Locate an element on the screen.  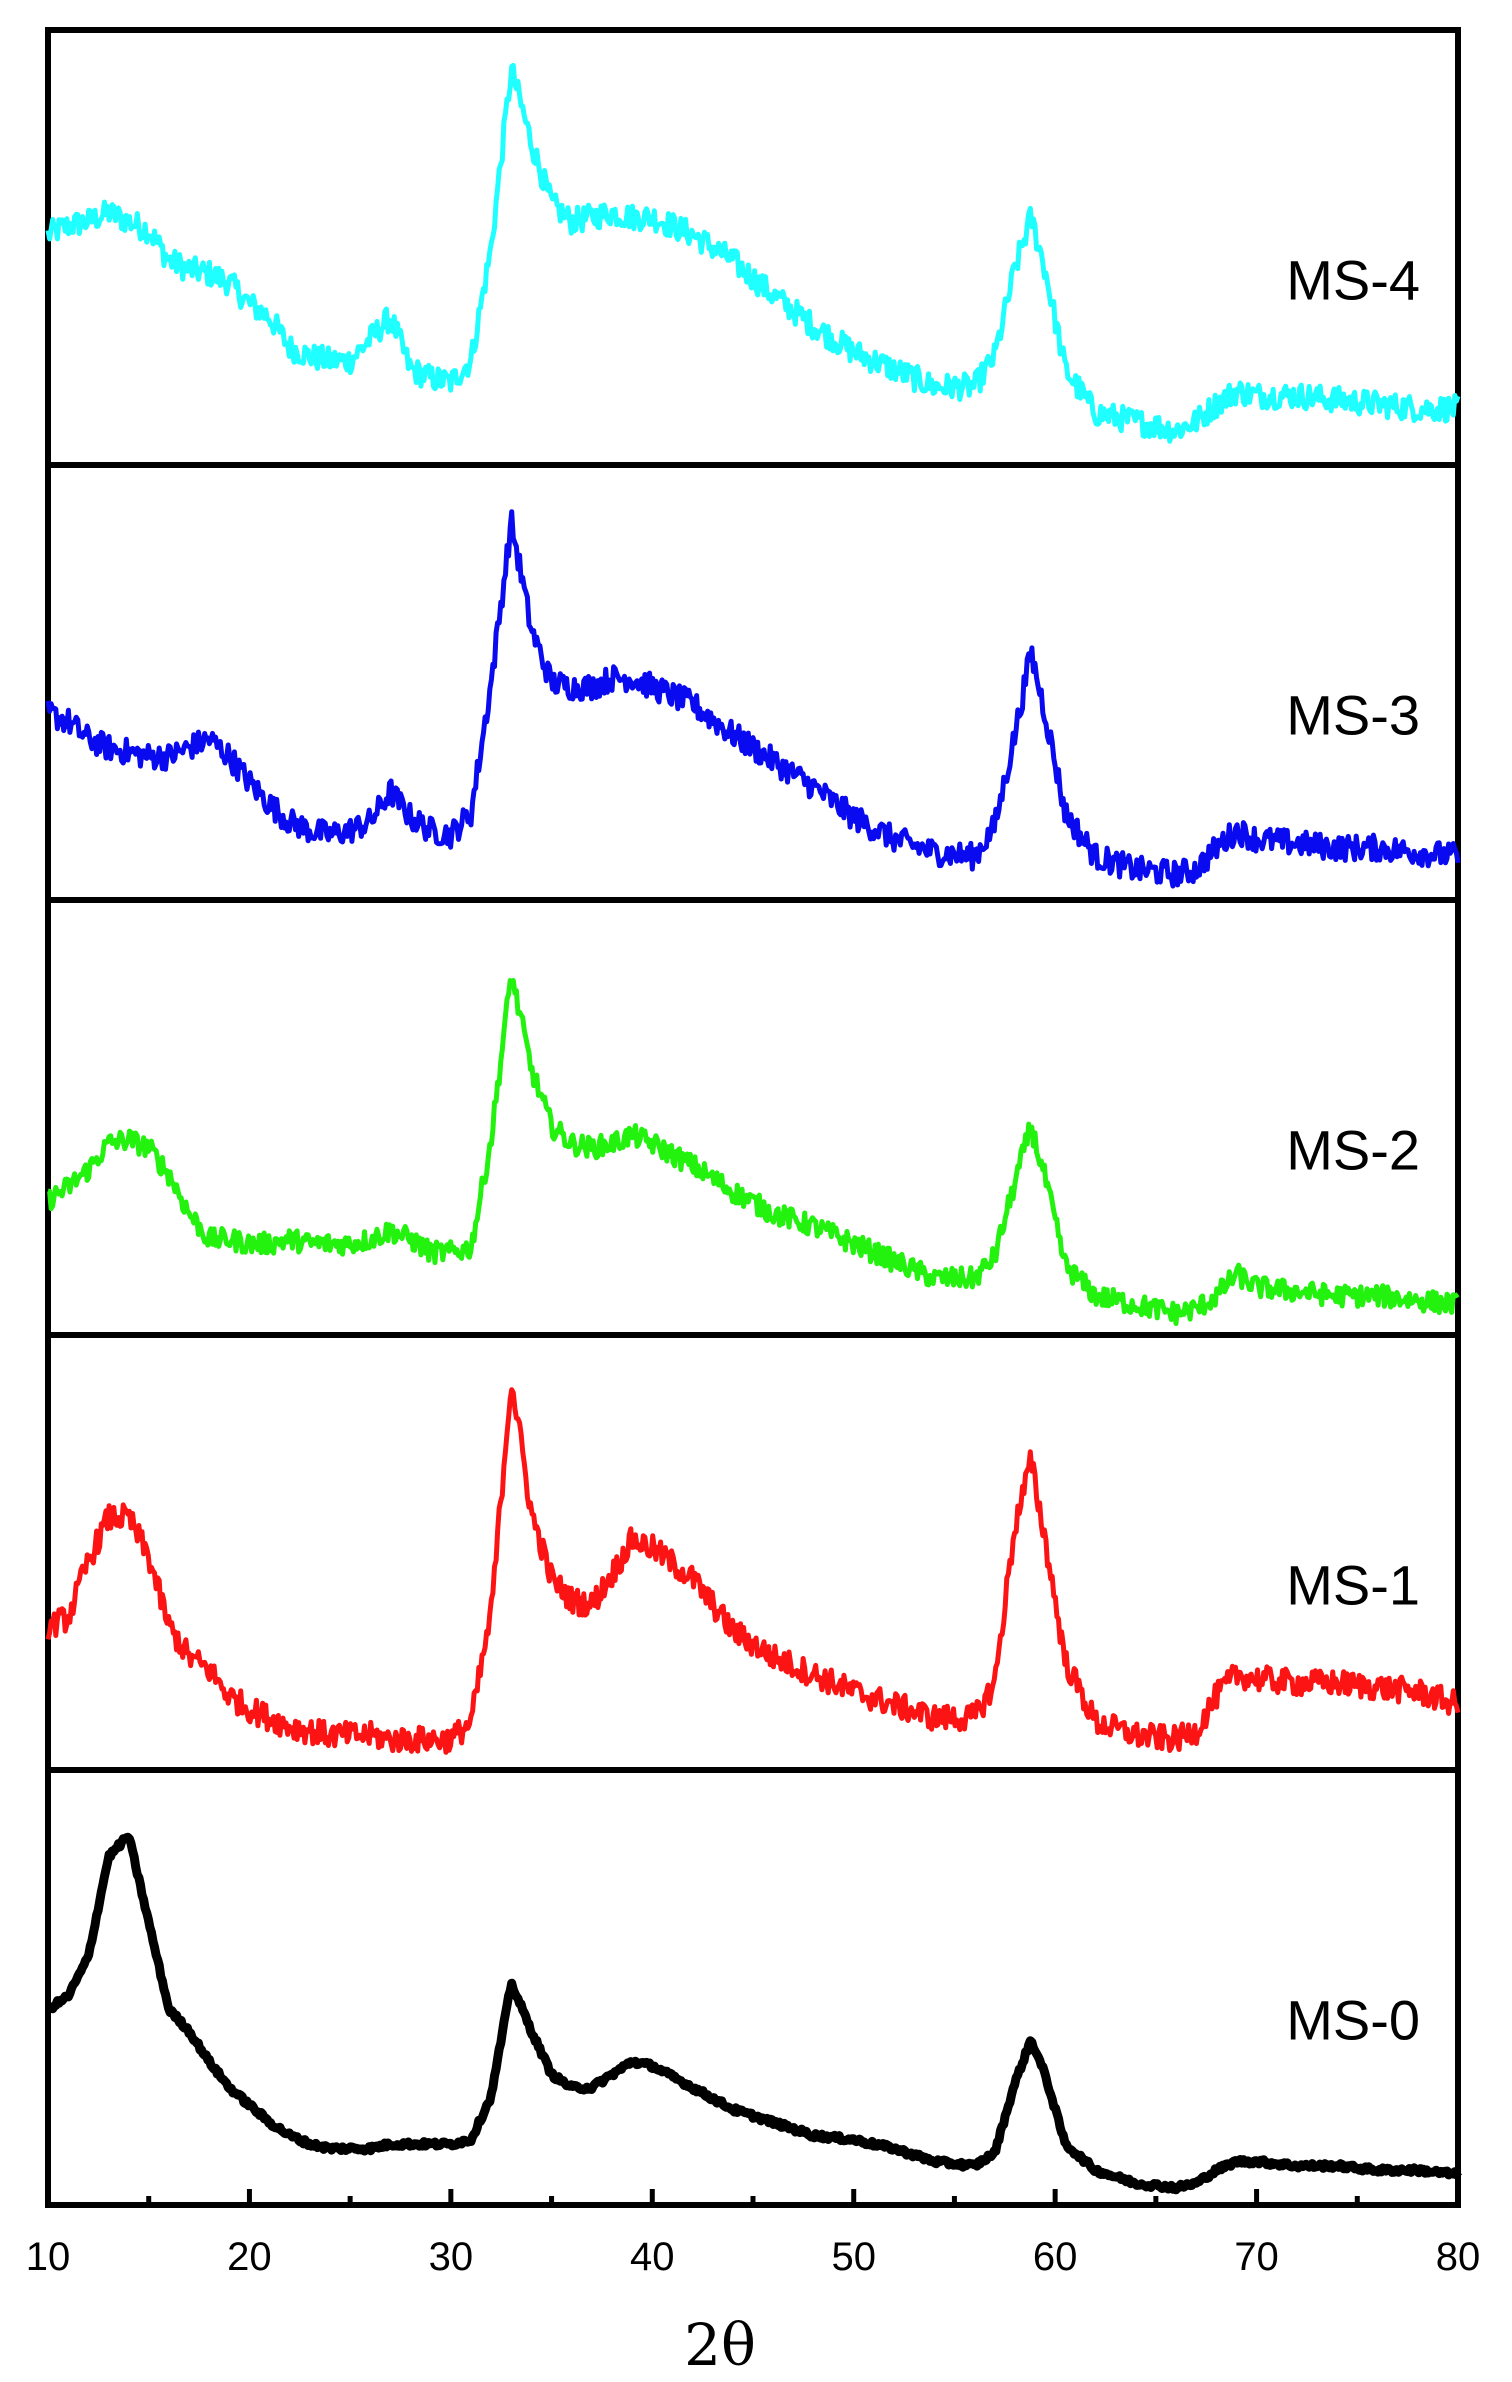
series-label-ms-3: MS-3 is located at coordinates (1353, 715).